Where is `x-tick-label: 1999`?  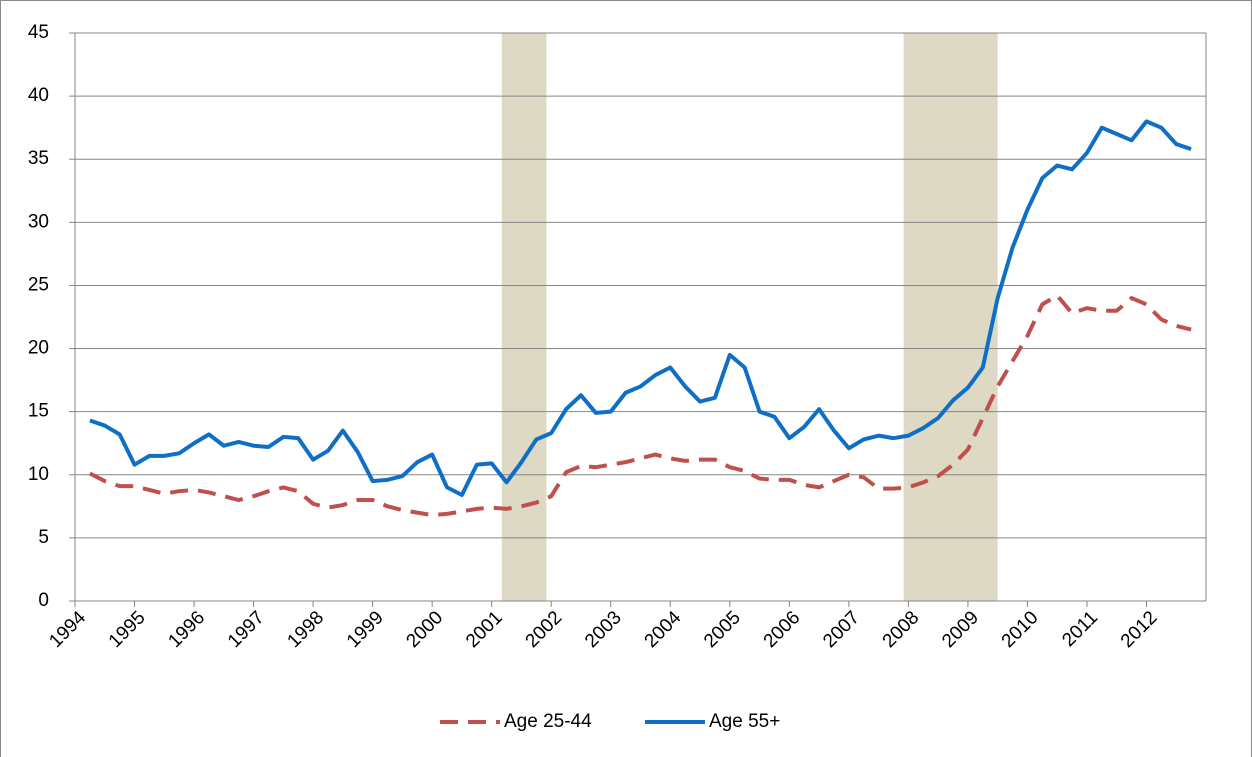
x-tick-label: 1999 is located at coordinates (365, 629).